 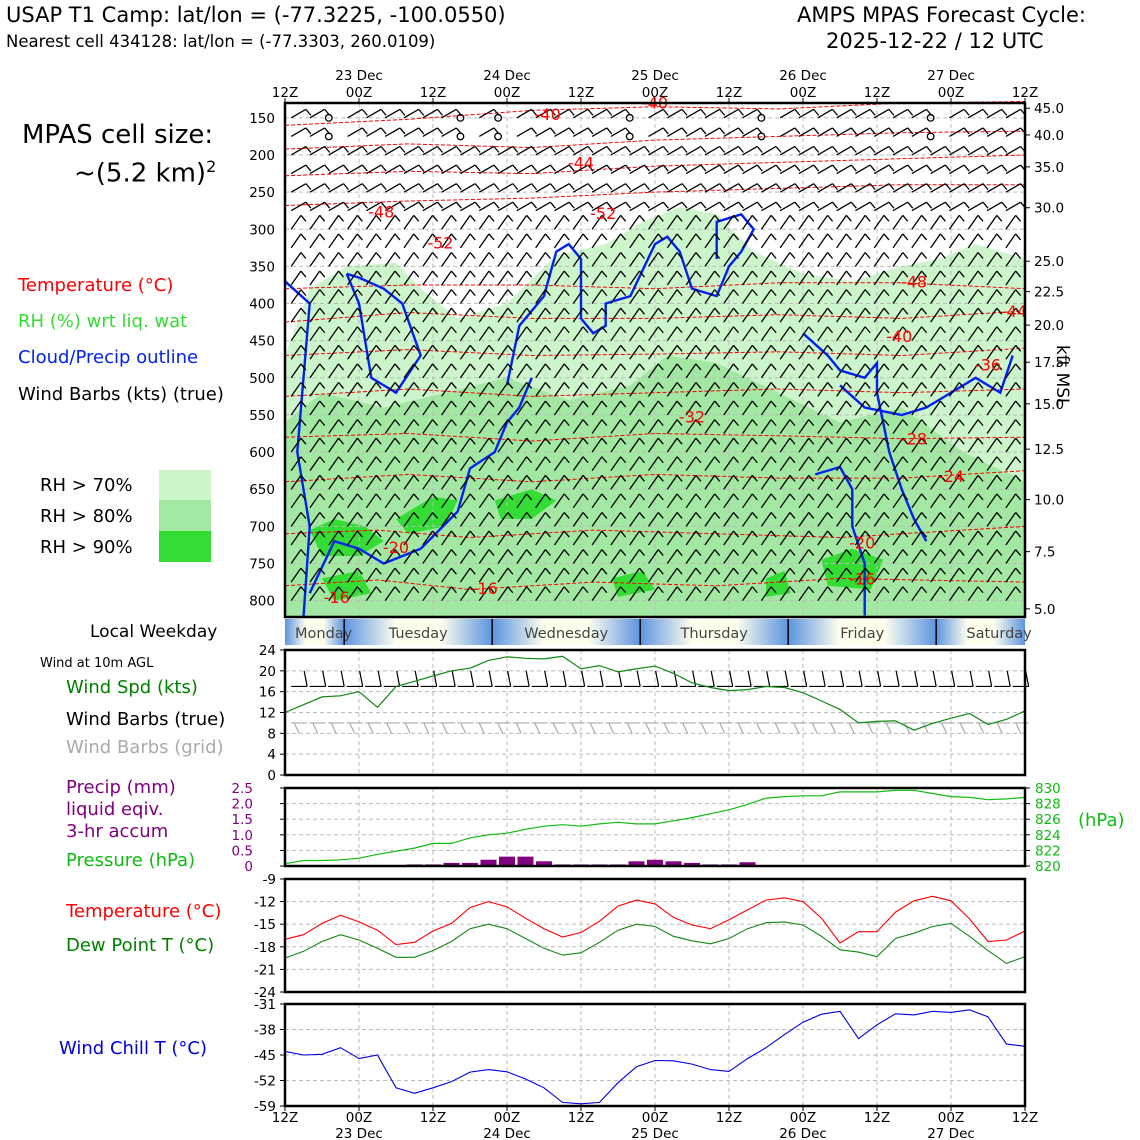 What do you see at coordinates (768, 678) in the screenshot?
I see `wind10m-barb-true-flag` at bounding box center [768, 678].